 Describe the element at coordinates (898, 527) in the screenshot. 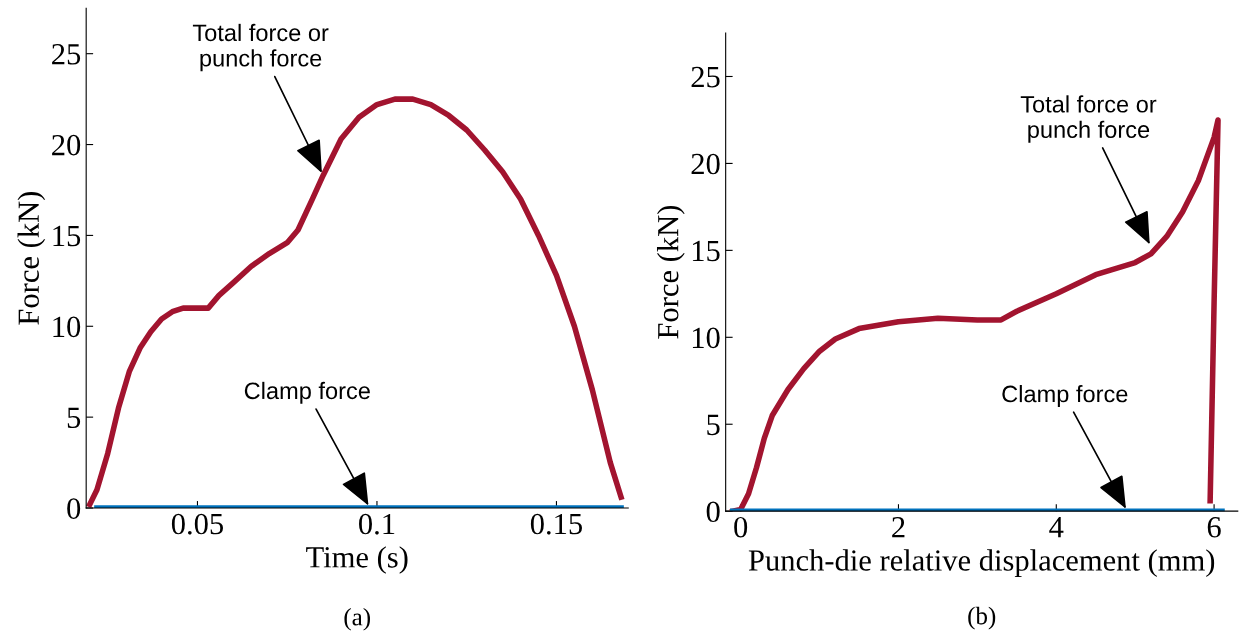

I see `x-tick-label: 2` at that location.